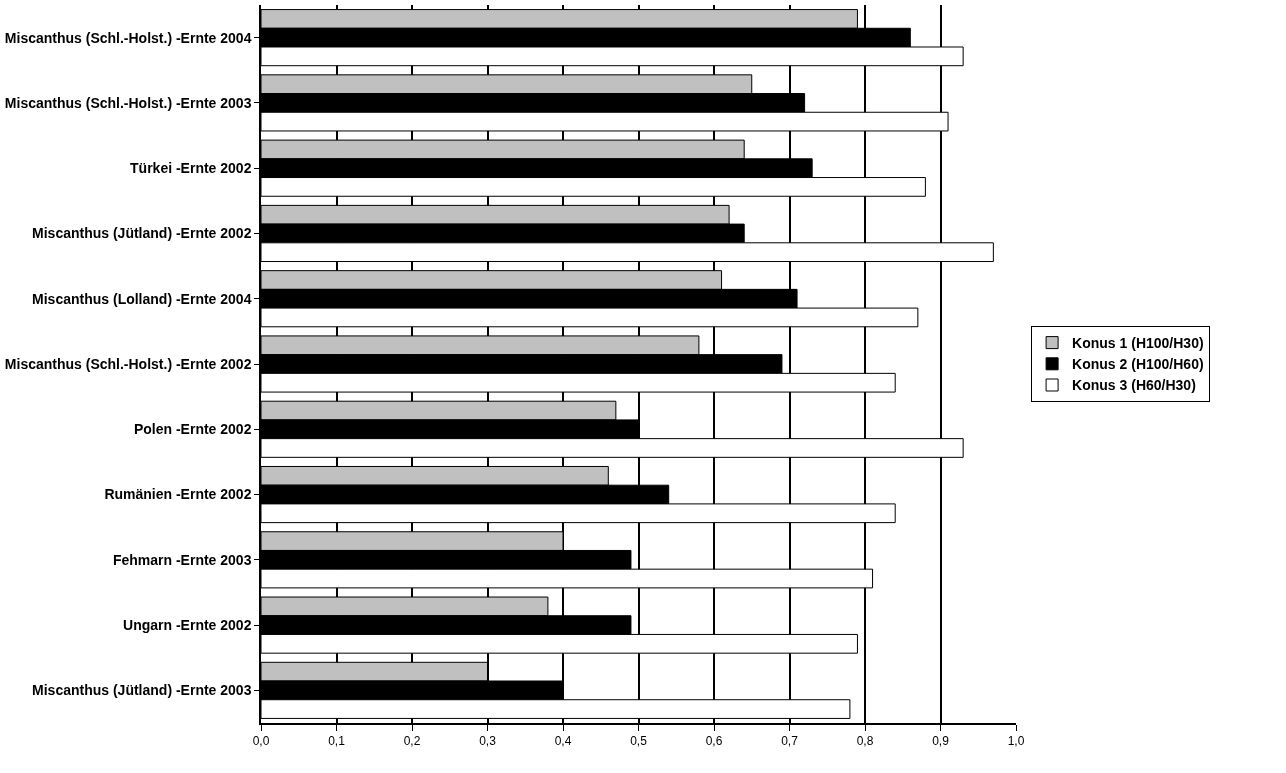 The image size is (1286, 773). Describe the element at coordinates (1134, 385) in the screenshot. I see `legend-label: Konus 3 (H60/H30)` at that location.